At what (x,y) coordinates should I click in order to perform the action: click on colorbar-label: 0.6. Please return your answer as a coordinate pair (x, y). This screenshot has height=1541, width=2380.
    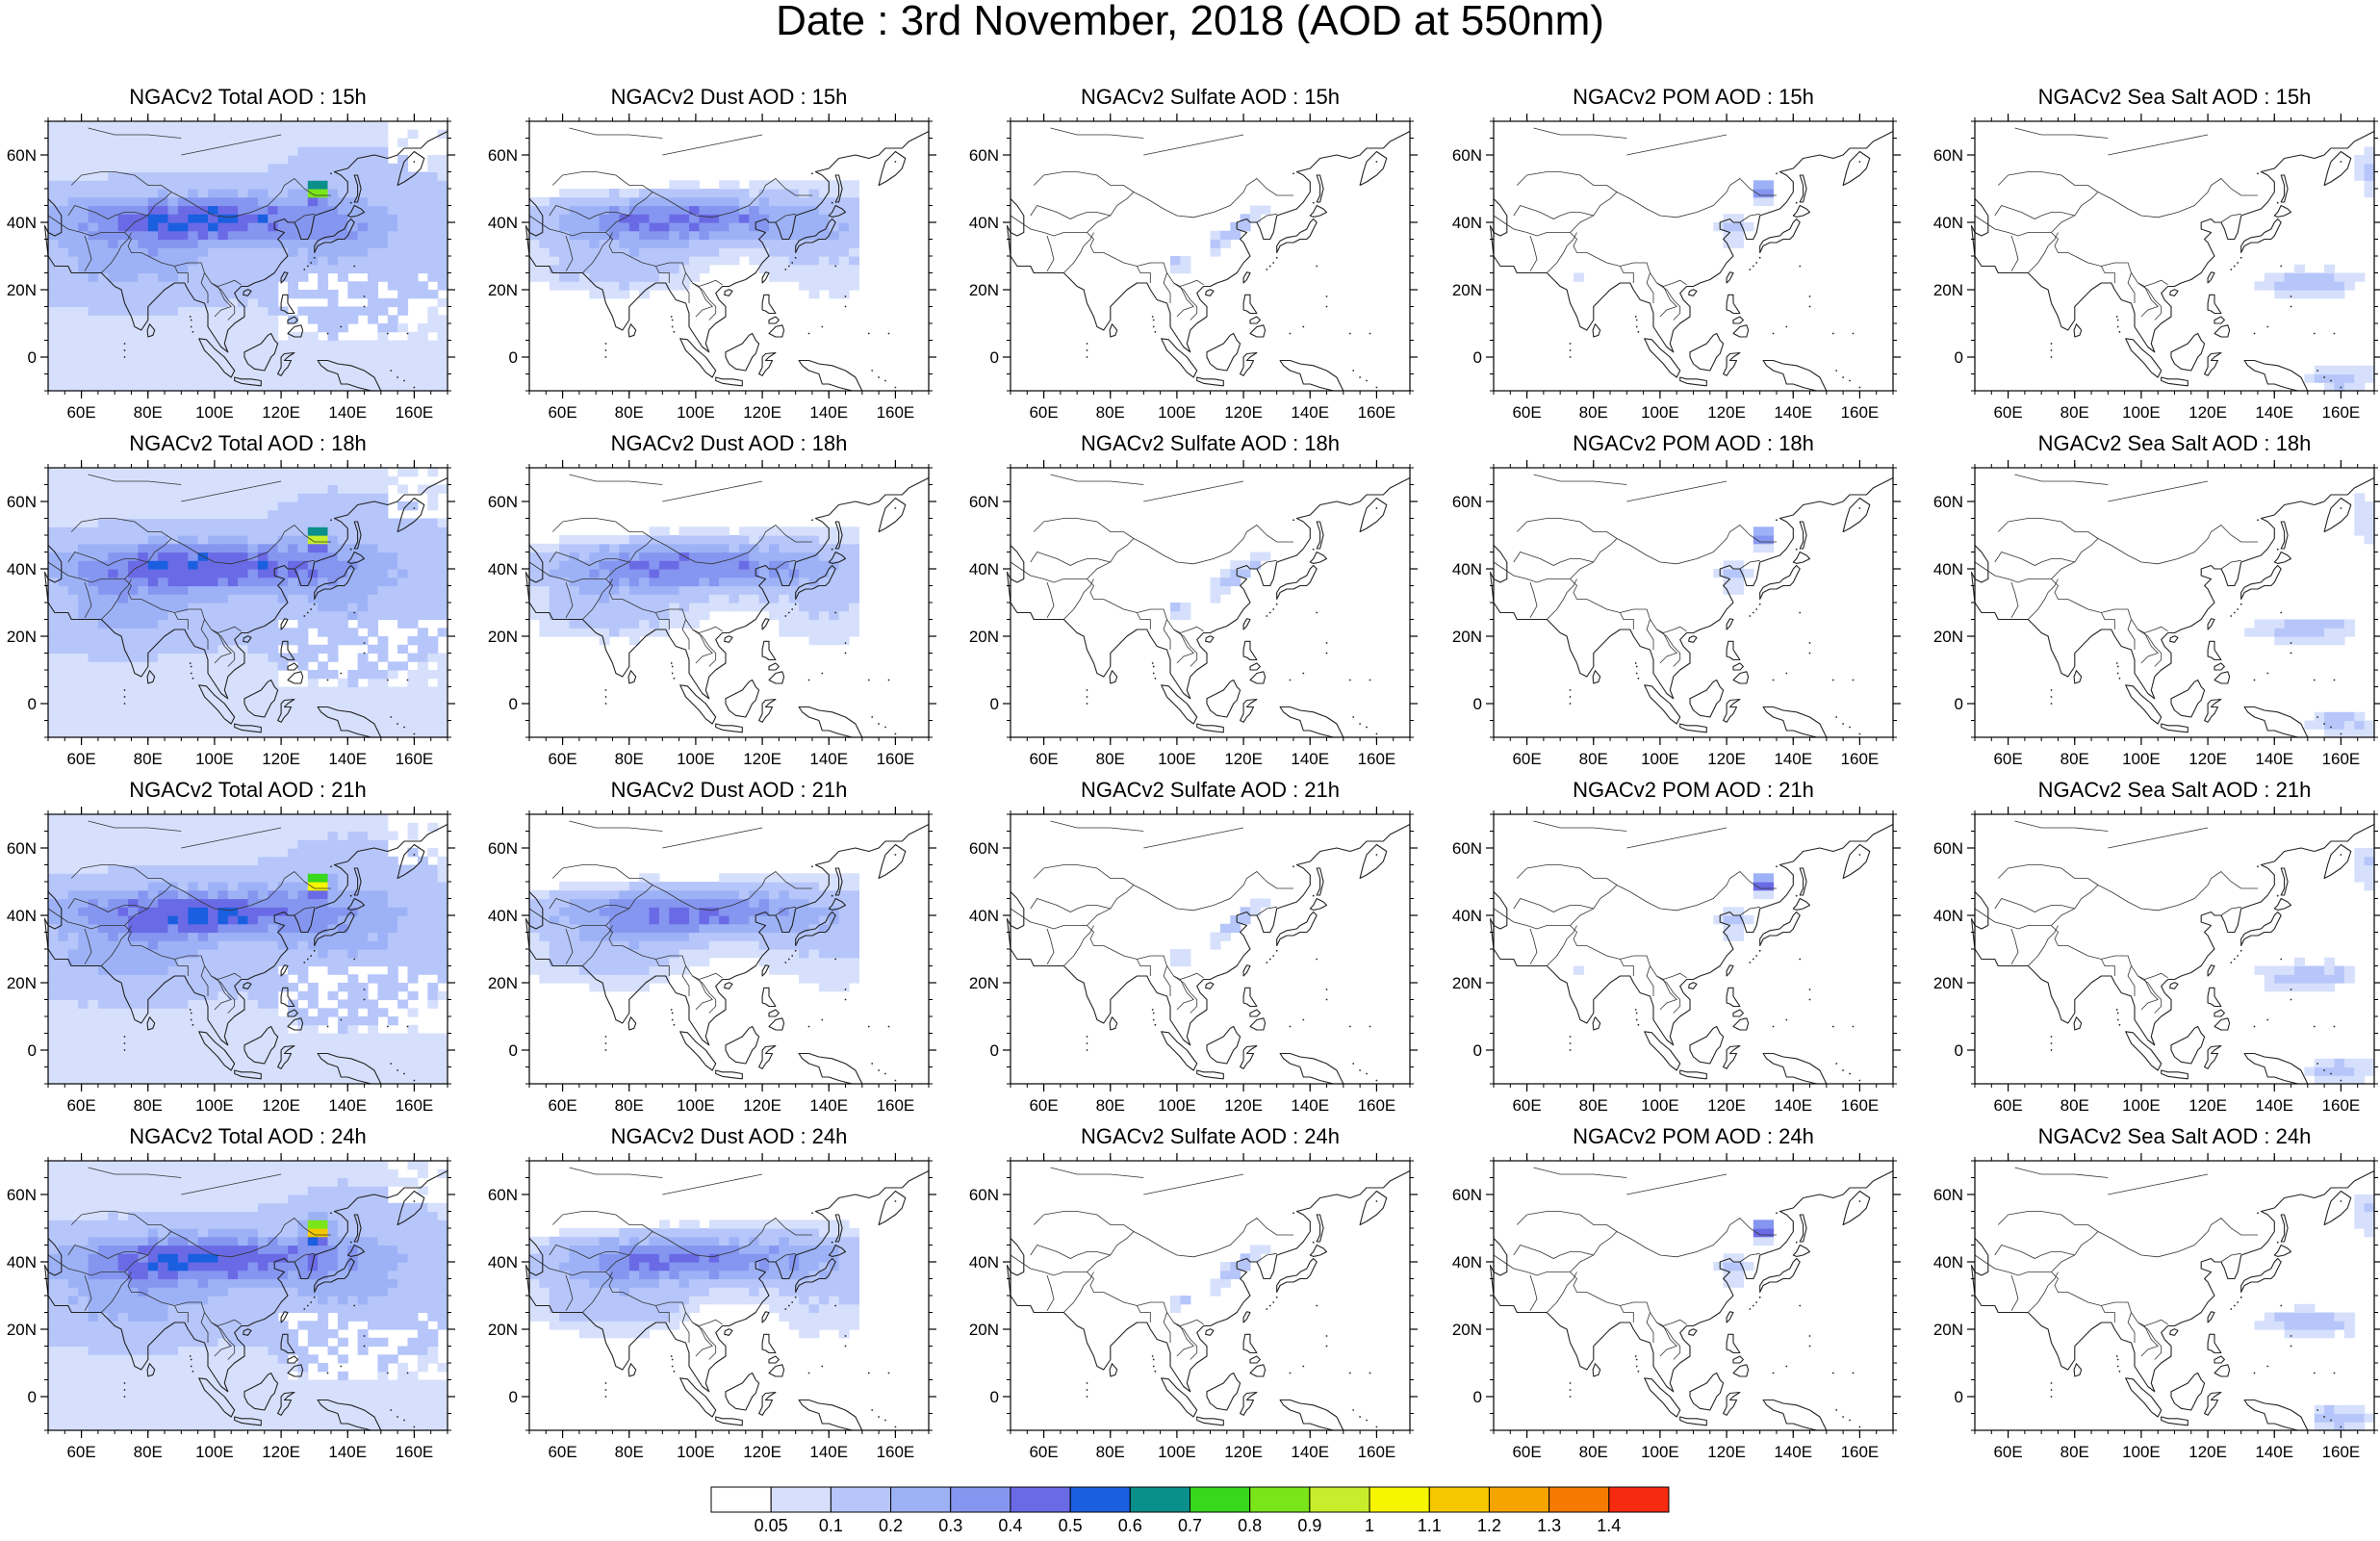
    Looking at the image, I should click on (1130, 1525).